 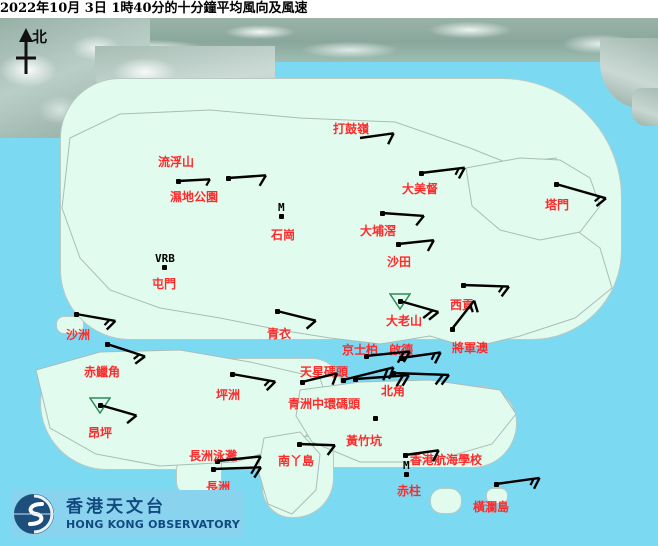 What do you see at coordinates (446, 460) in the screenshot?
I see `station-label: 香港航海學校` at bounding box center [446, 460].